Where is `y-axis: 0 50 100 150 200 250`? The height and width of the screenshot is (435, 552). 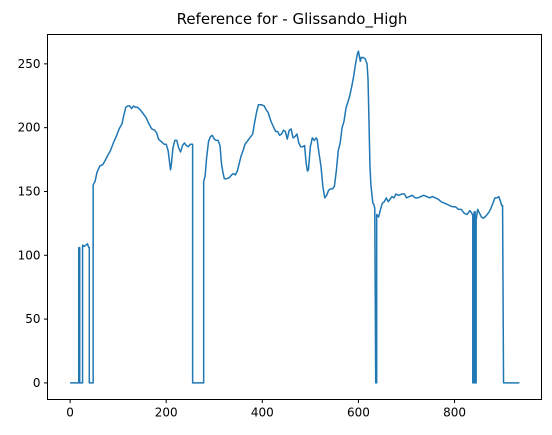
y-axis: 0 50 100 150 200 250 is located at coordinates (33, 223).